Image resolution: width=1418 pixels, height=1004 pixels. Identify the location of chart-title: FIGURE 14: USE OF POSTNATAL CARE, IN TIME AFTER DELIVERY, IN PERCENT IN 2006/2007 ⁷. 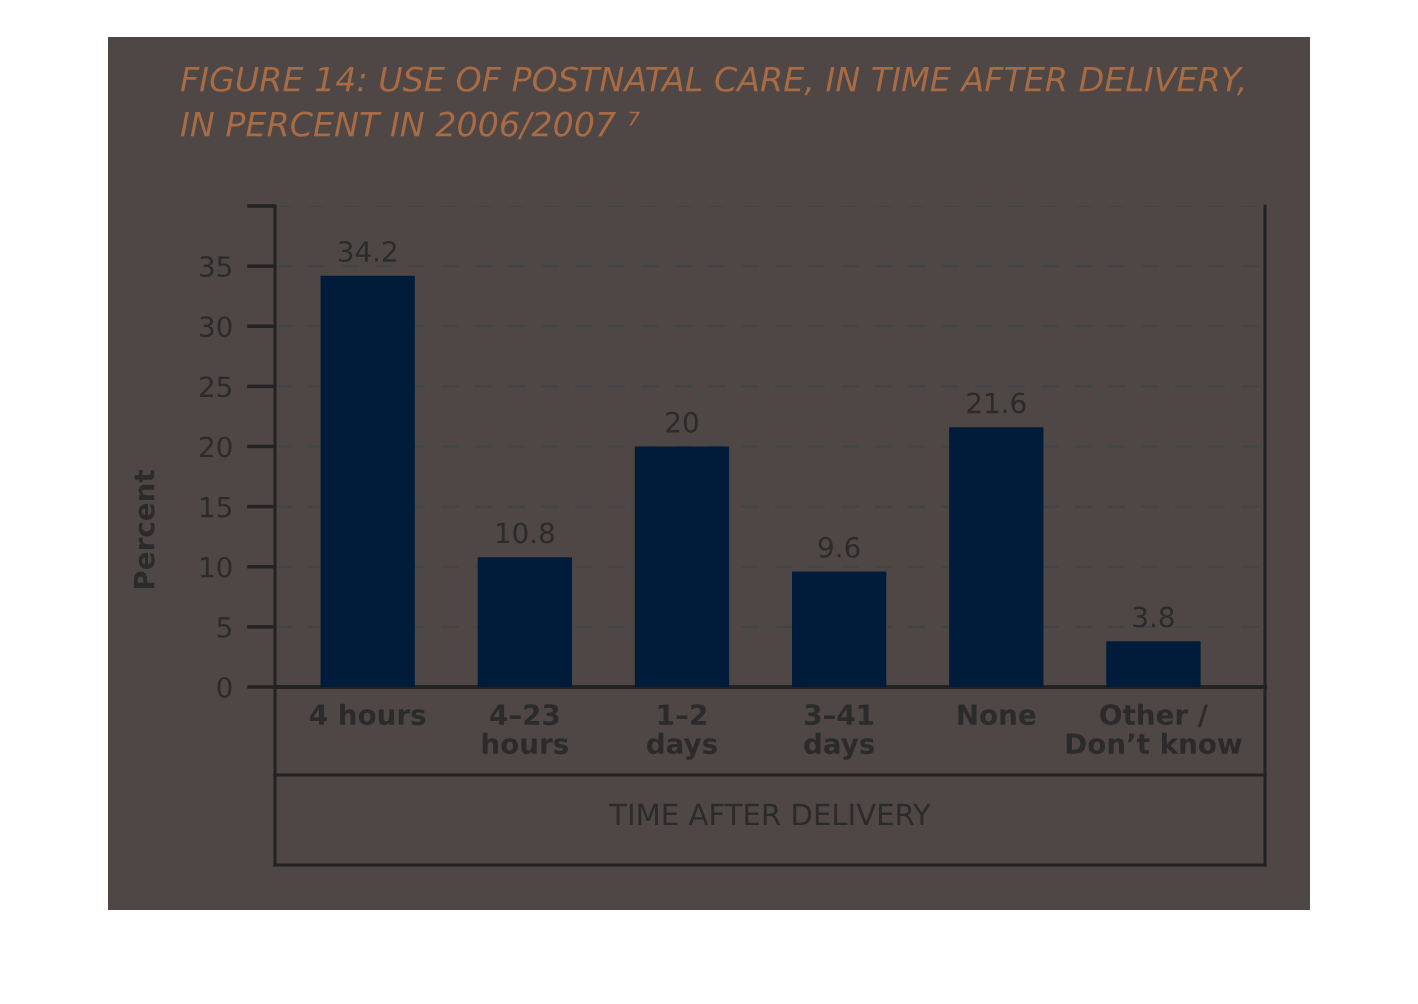
(712, 103).